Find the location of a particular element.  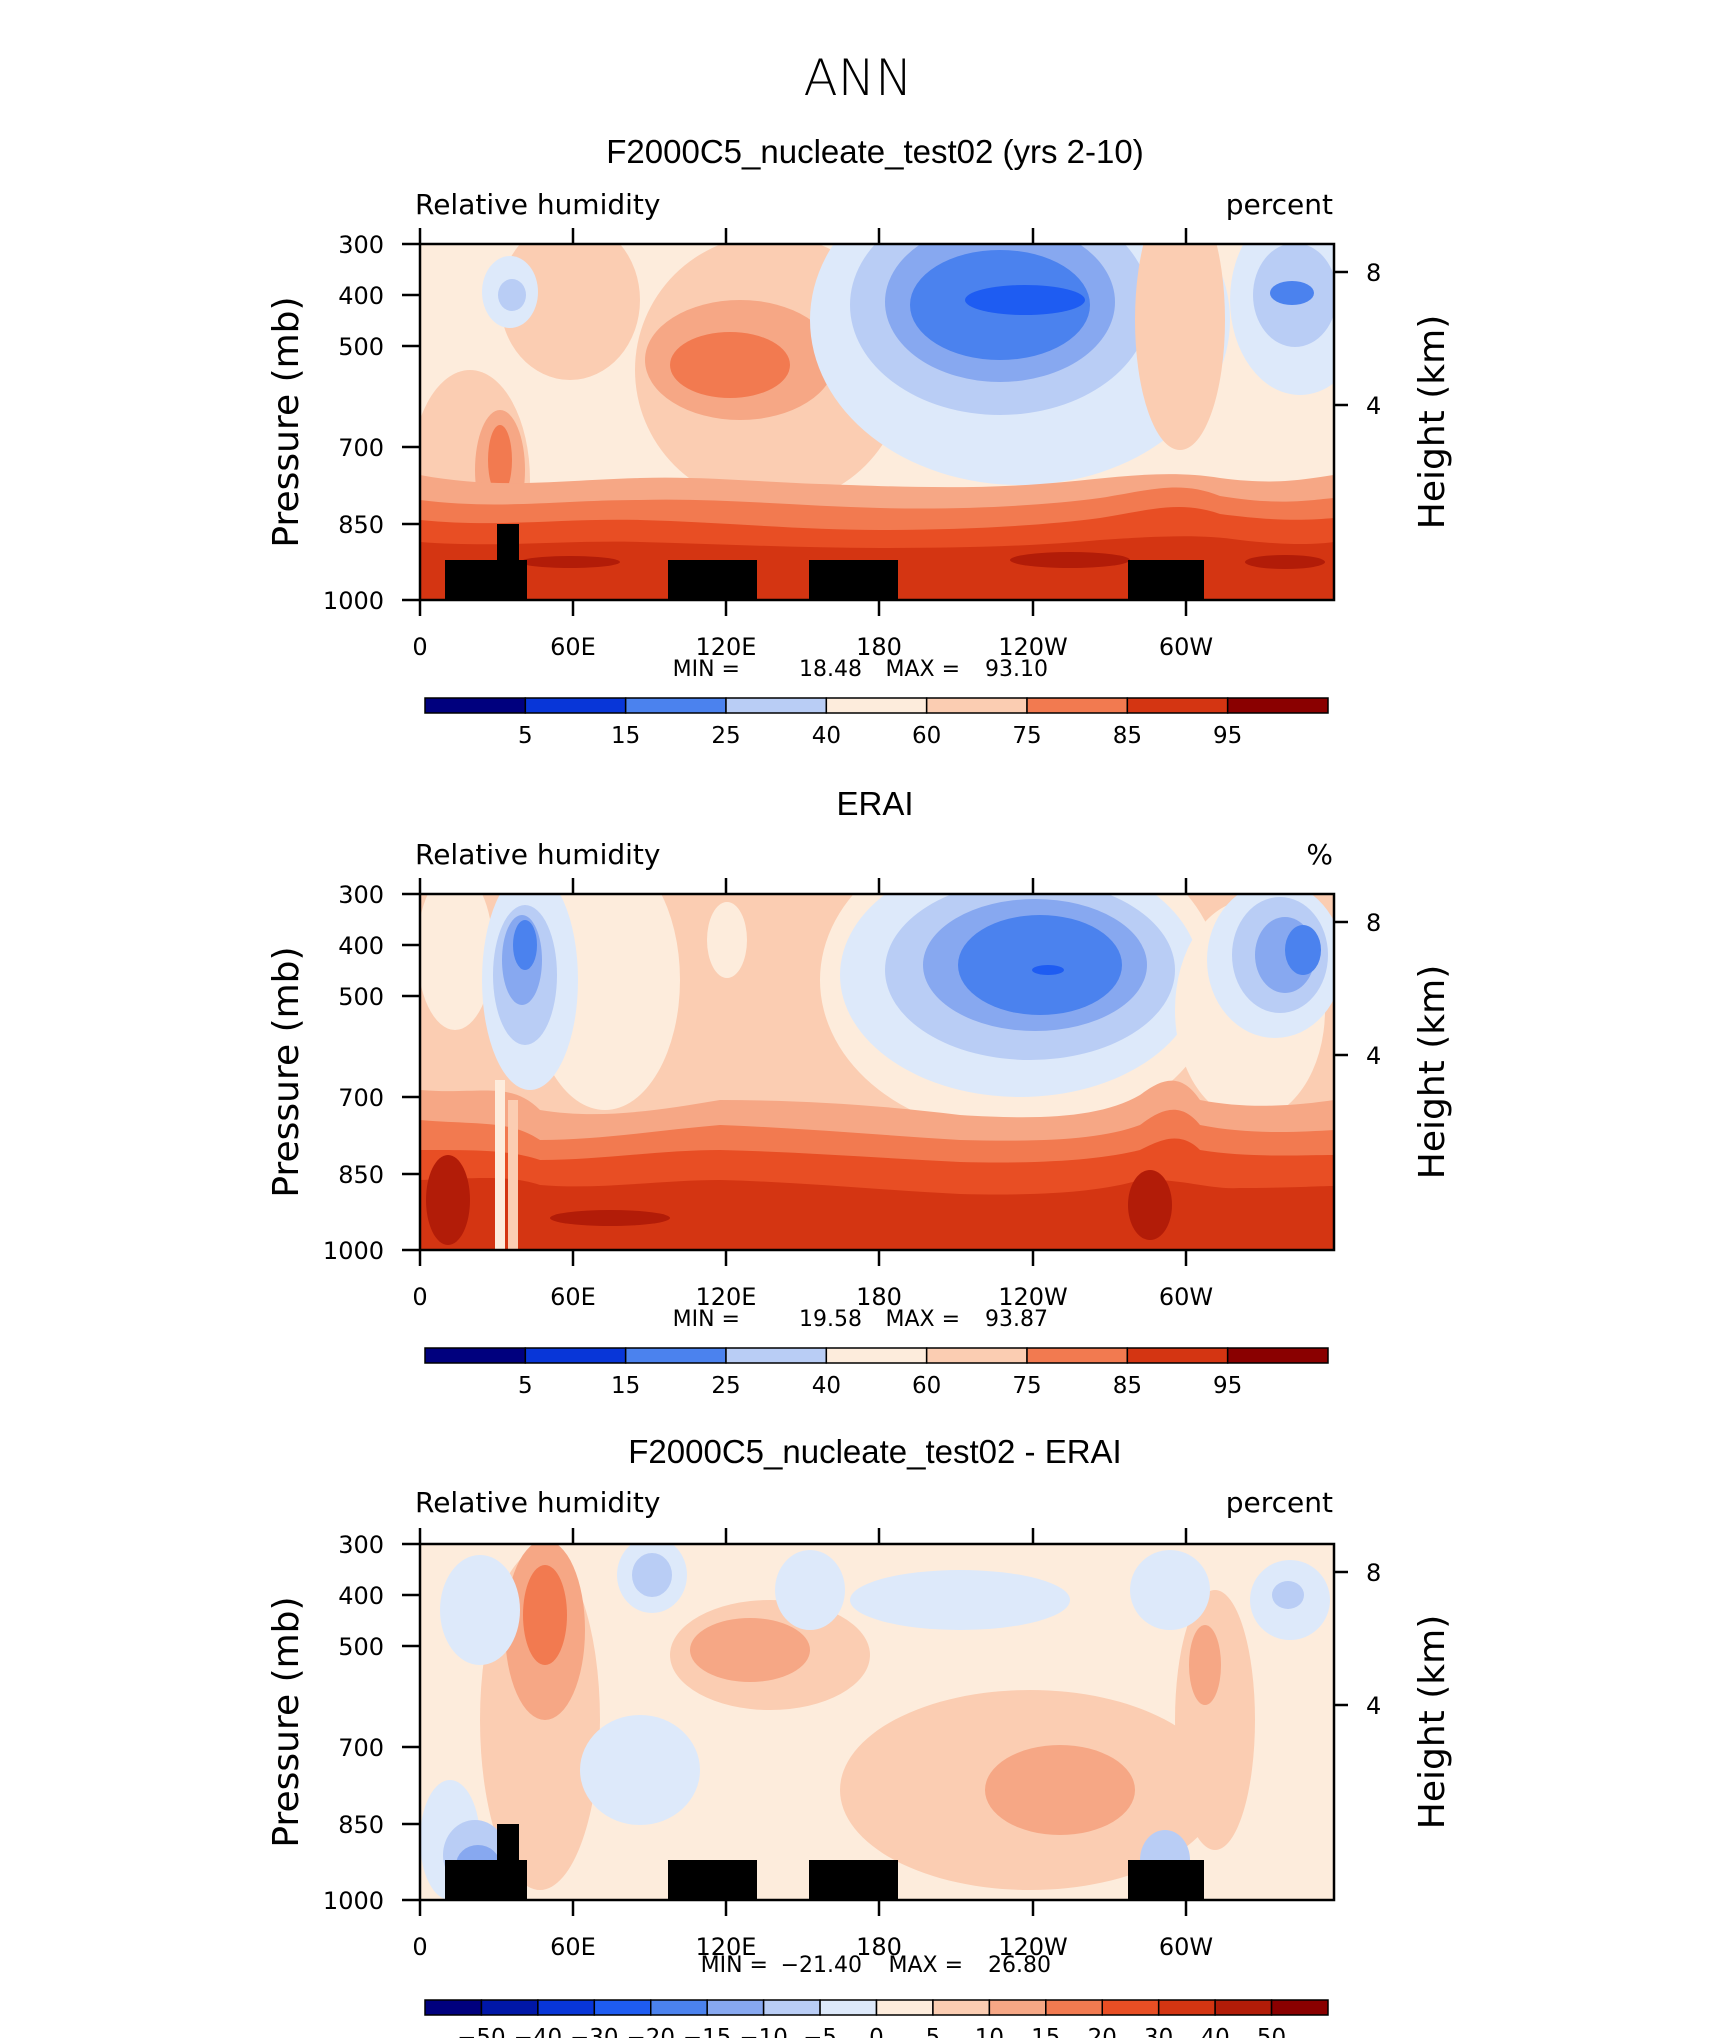

colorbar: −50 −40 −30 −20 −15 −10 −5 0 5 10 15 20 30 40 50 is located at coordinates (876, 2018).